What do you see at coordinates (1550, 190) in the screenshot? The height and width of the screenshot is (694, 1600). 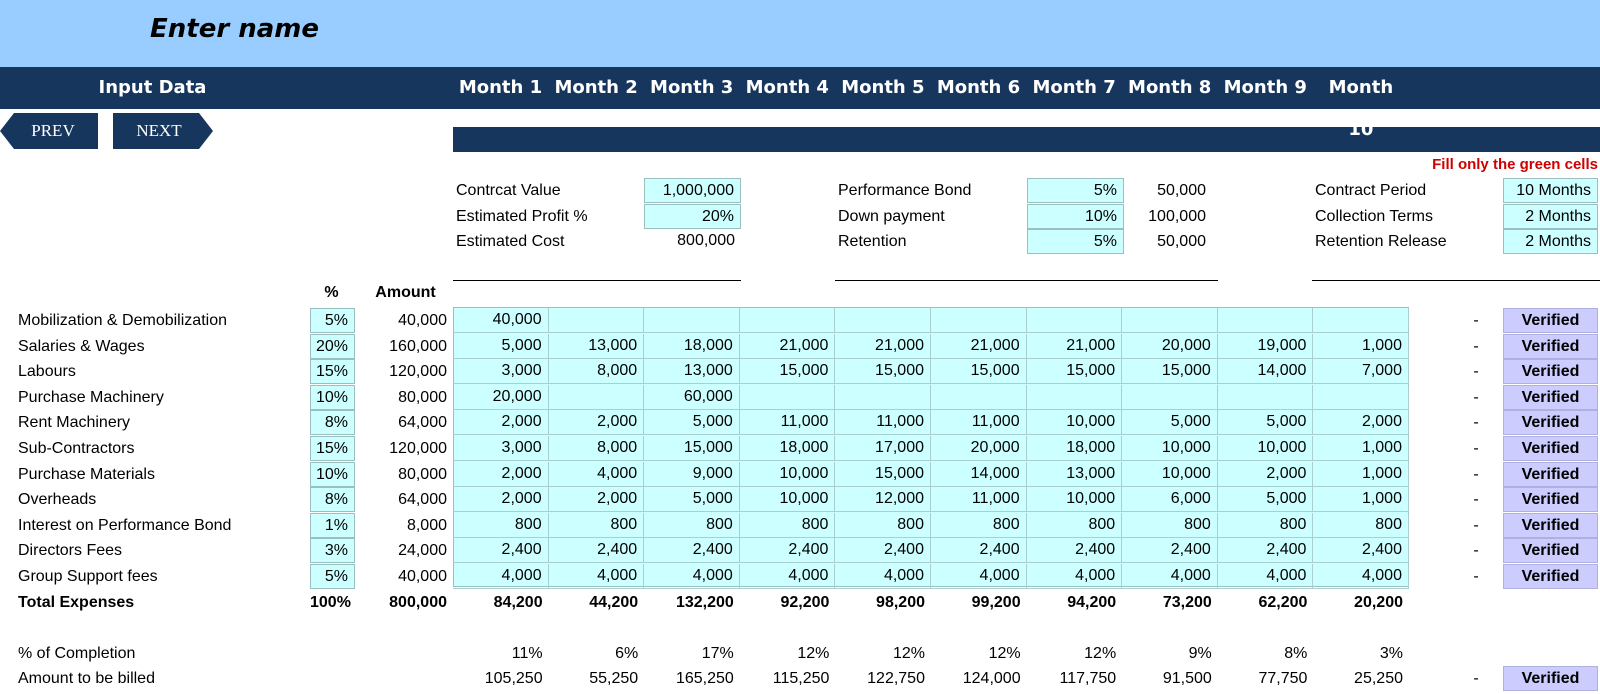 I see `param-value-field: 10 Months` at bounding box center [1550, 190].